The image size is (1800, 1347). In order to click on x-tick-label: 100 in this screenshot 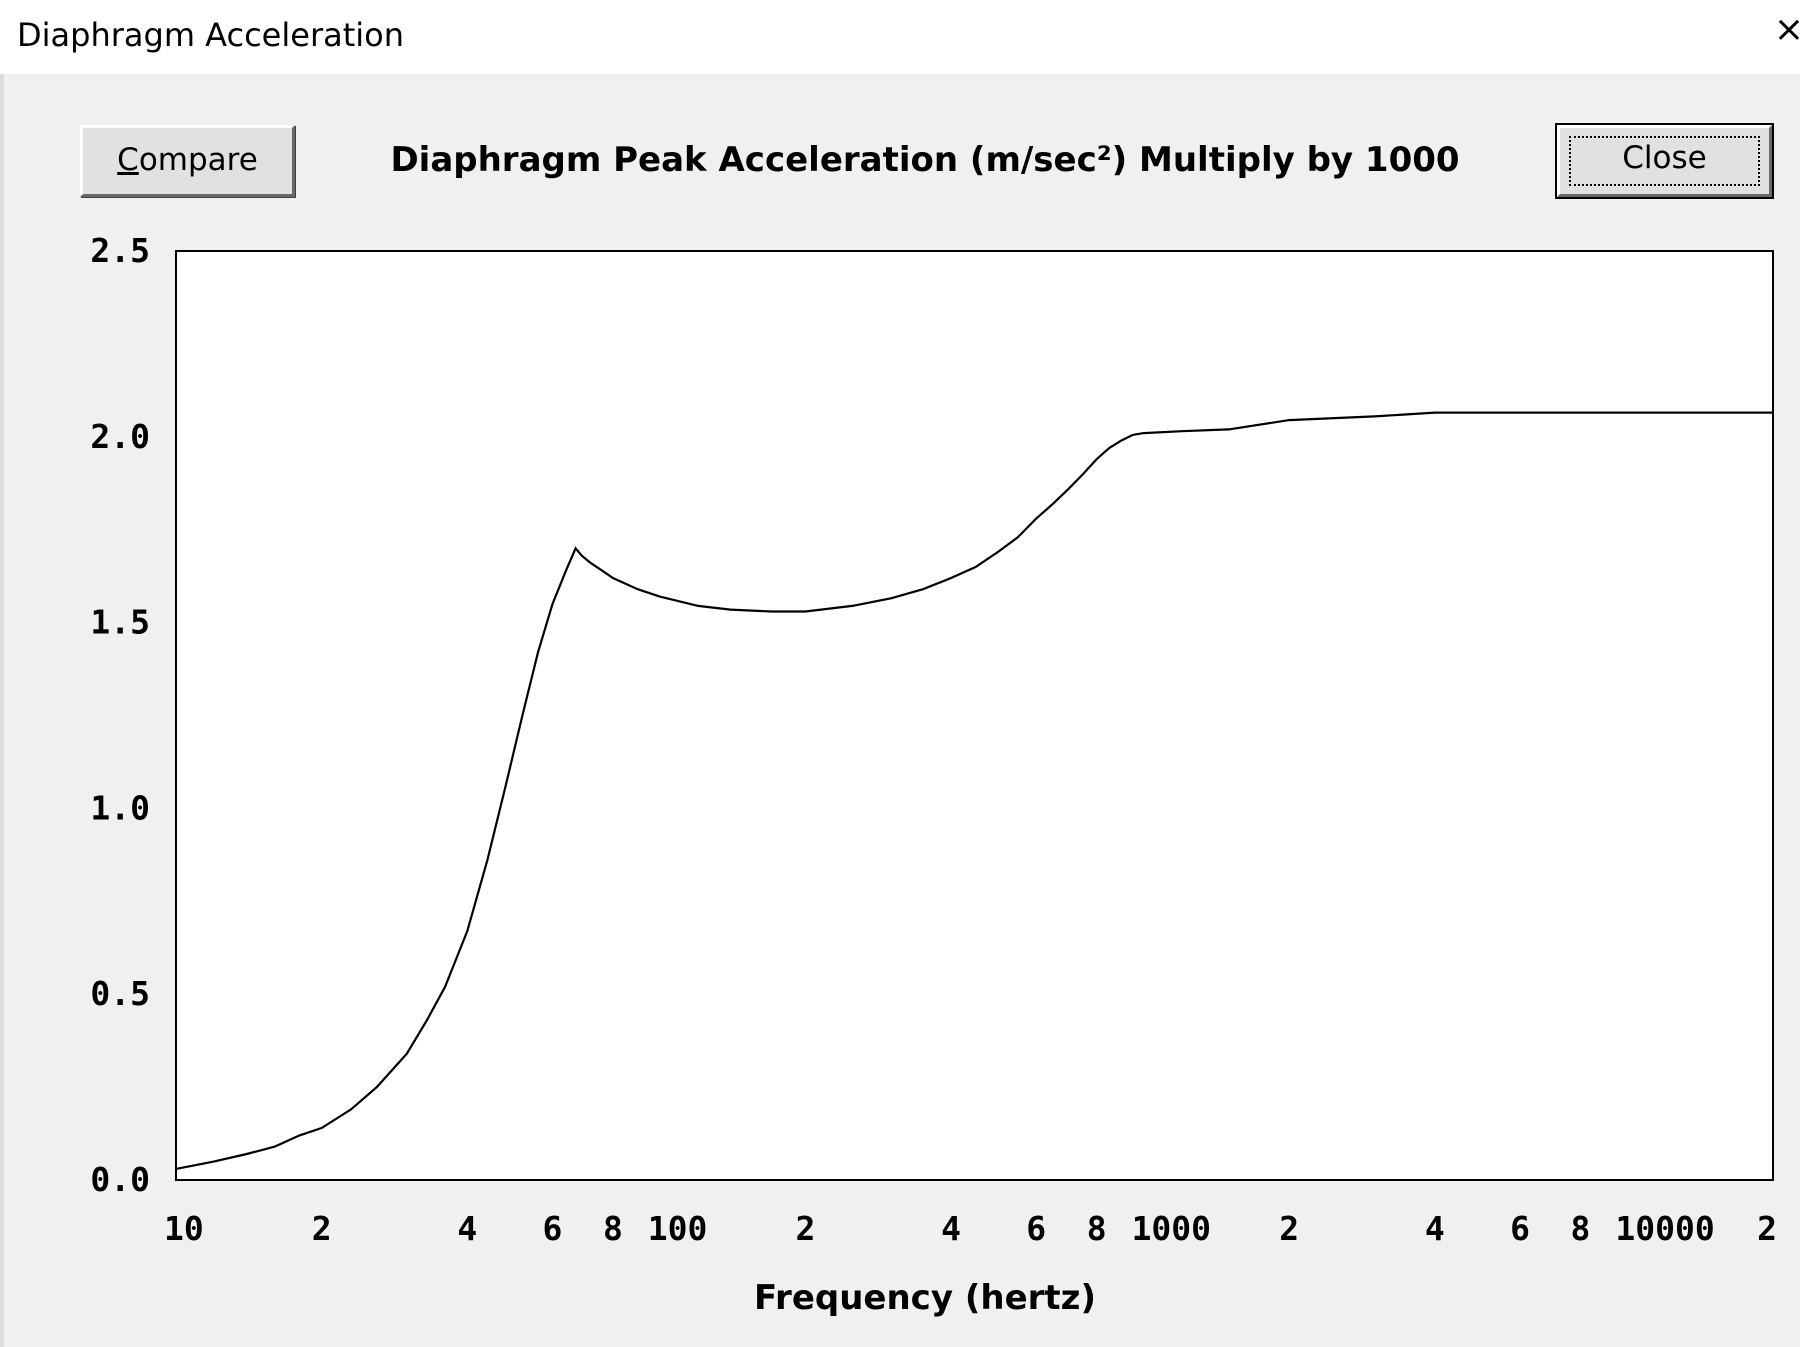, I will do `click(678, 1228)`.